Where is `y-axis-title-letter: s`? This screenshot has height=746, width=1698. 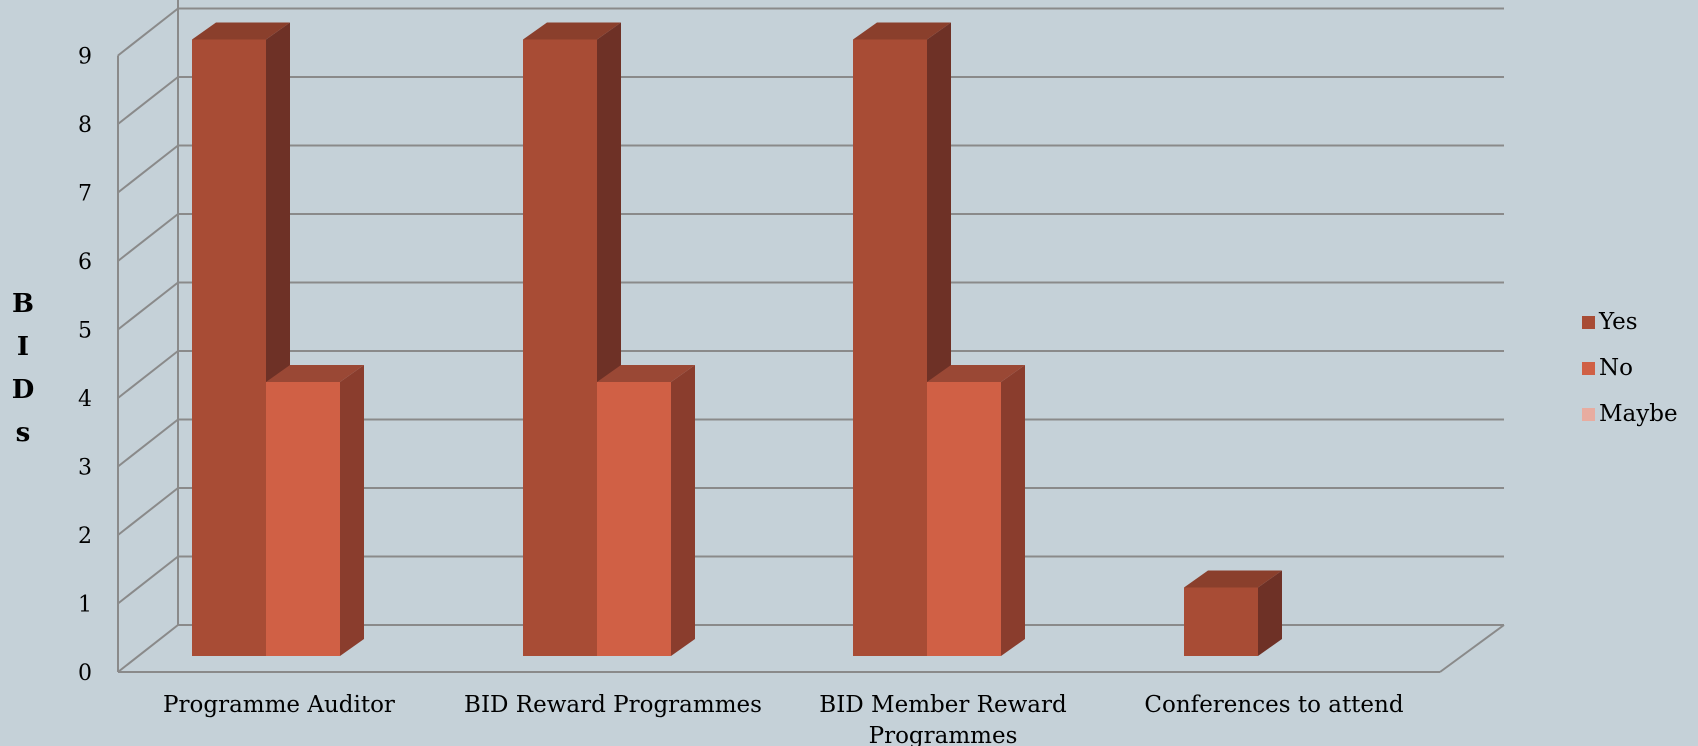 y-axis-title-letter: s is located at coordinates (23, 433).